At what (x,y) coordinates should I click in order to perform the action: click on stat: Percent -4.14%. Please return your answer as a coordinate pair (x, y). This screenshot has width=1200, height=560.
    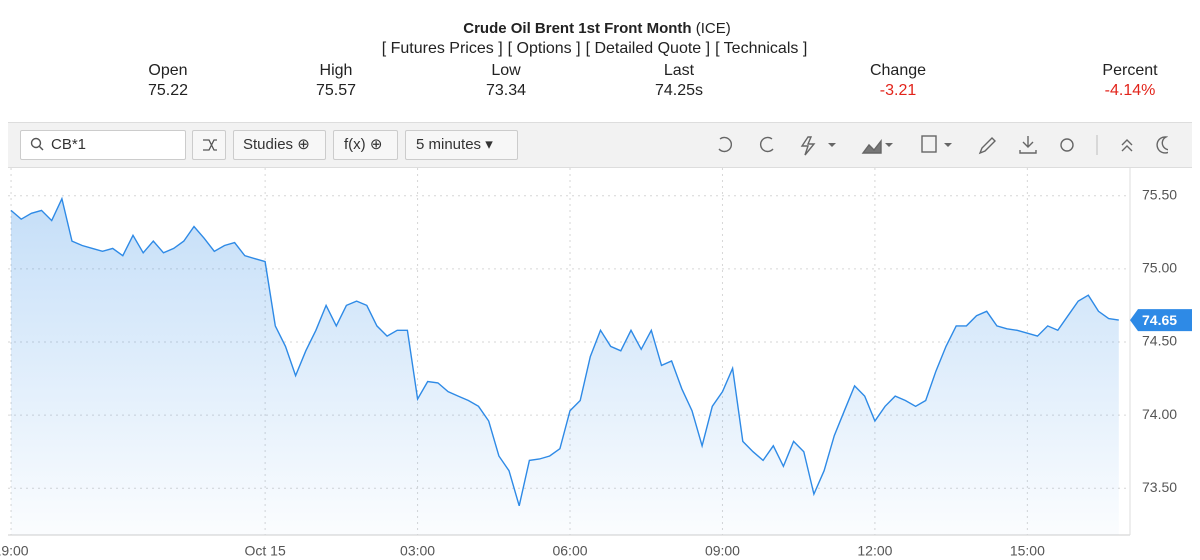
    Looking at the image, I should click on (1125, 81).